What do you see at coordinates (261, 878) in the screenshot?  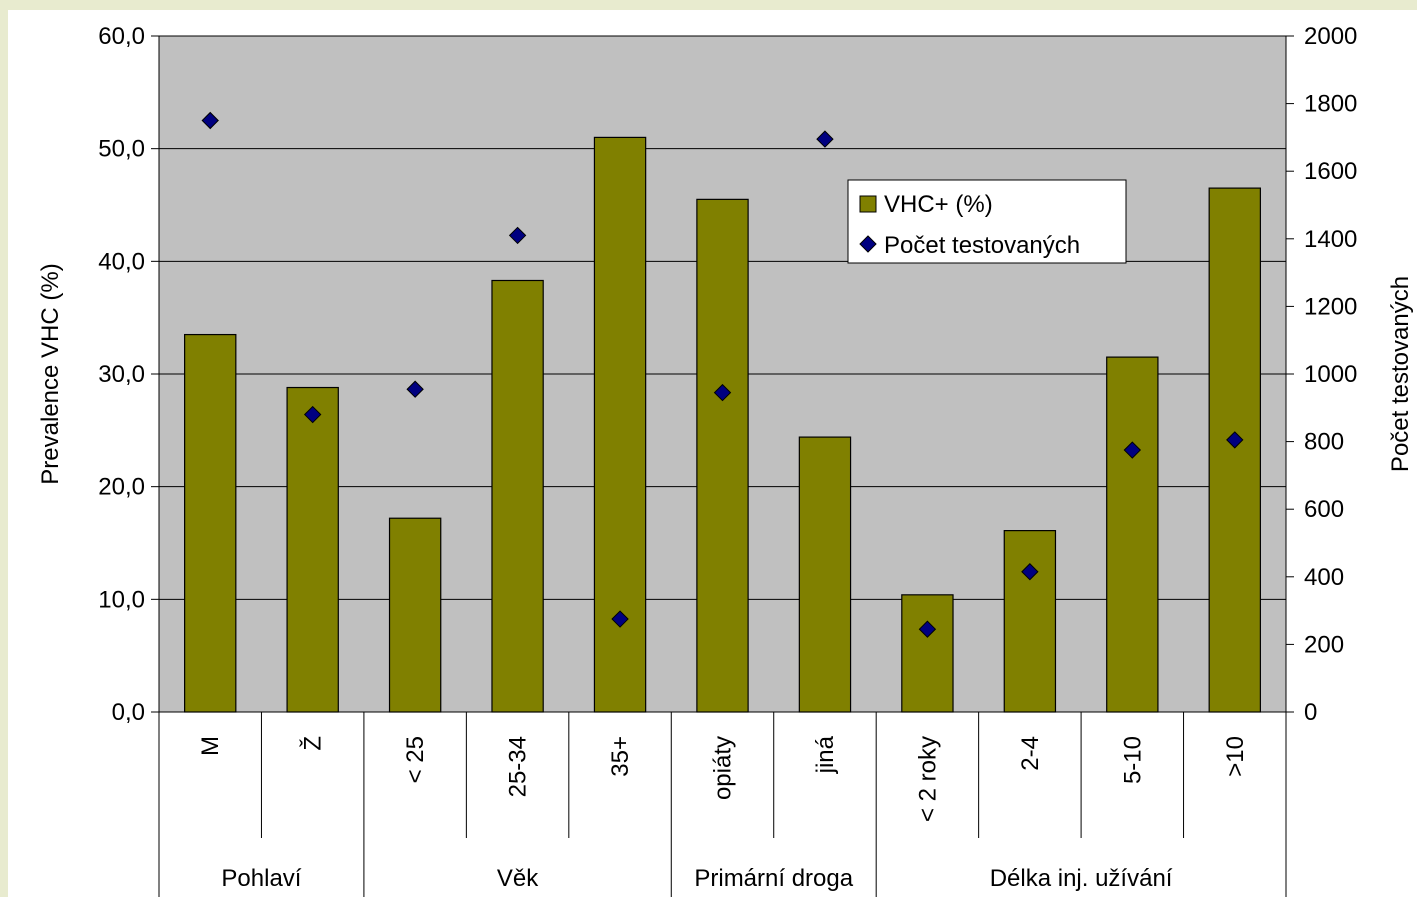 I see `group-label: Pohlaví` at bounding box center [261, 878].